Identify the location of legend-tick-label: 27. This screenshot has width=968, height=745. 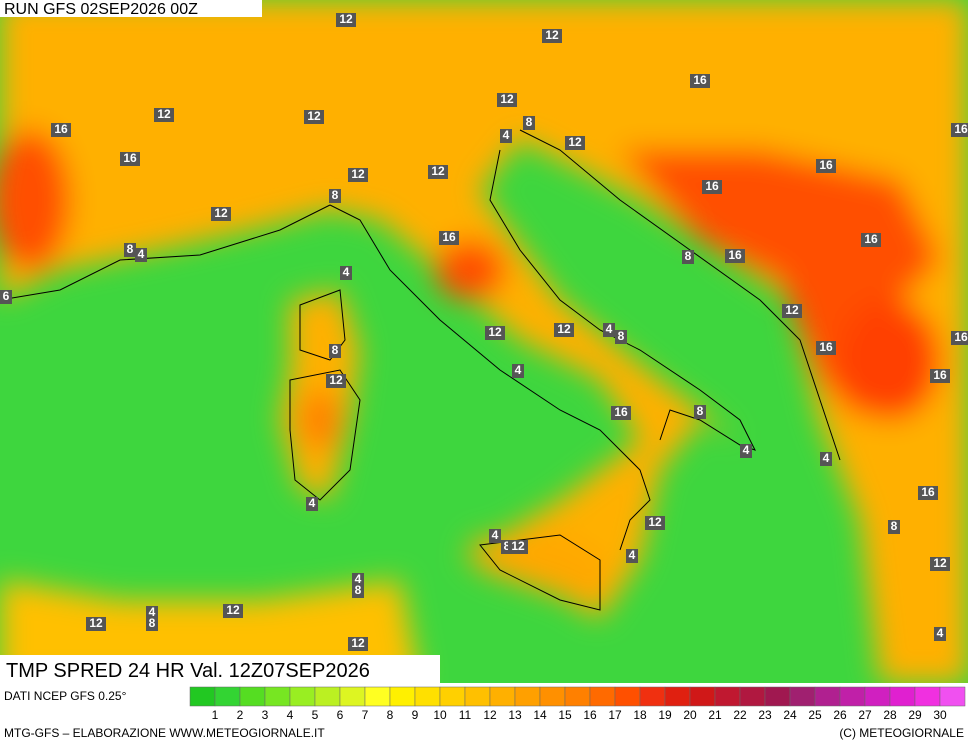
(865, 715).